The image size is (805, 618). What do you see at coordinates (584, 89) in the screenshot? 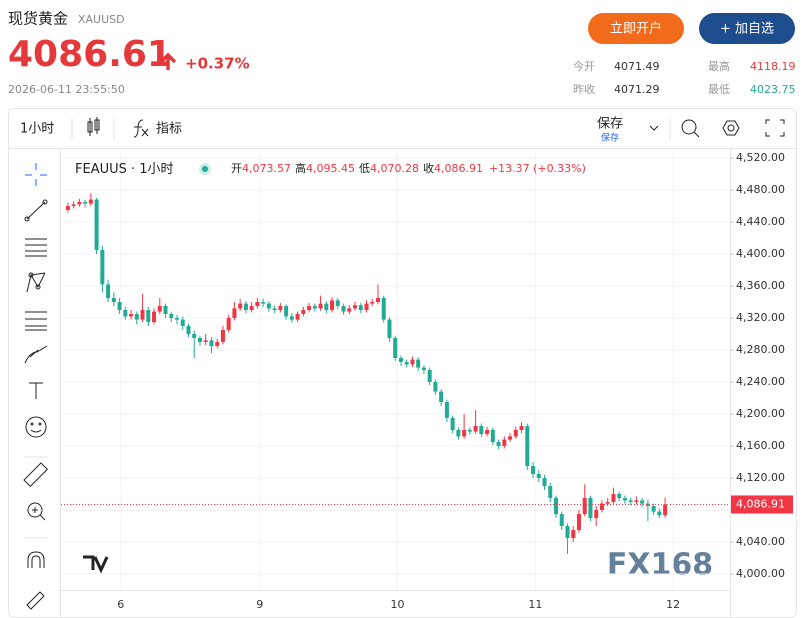
I see `stat-label: 昨收` at bounding box center [584, 89].